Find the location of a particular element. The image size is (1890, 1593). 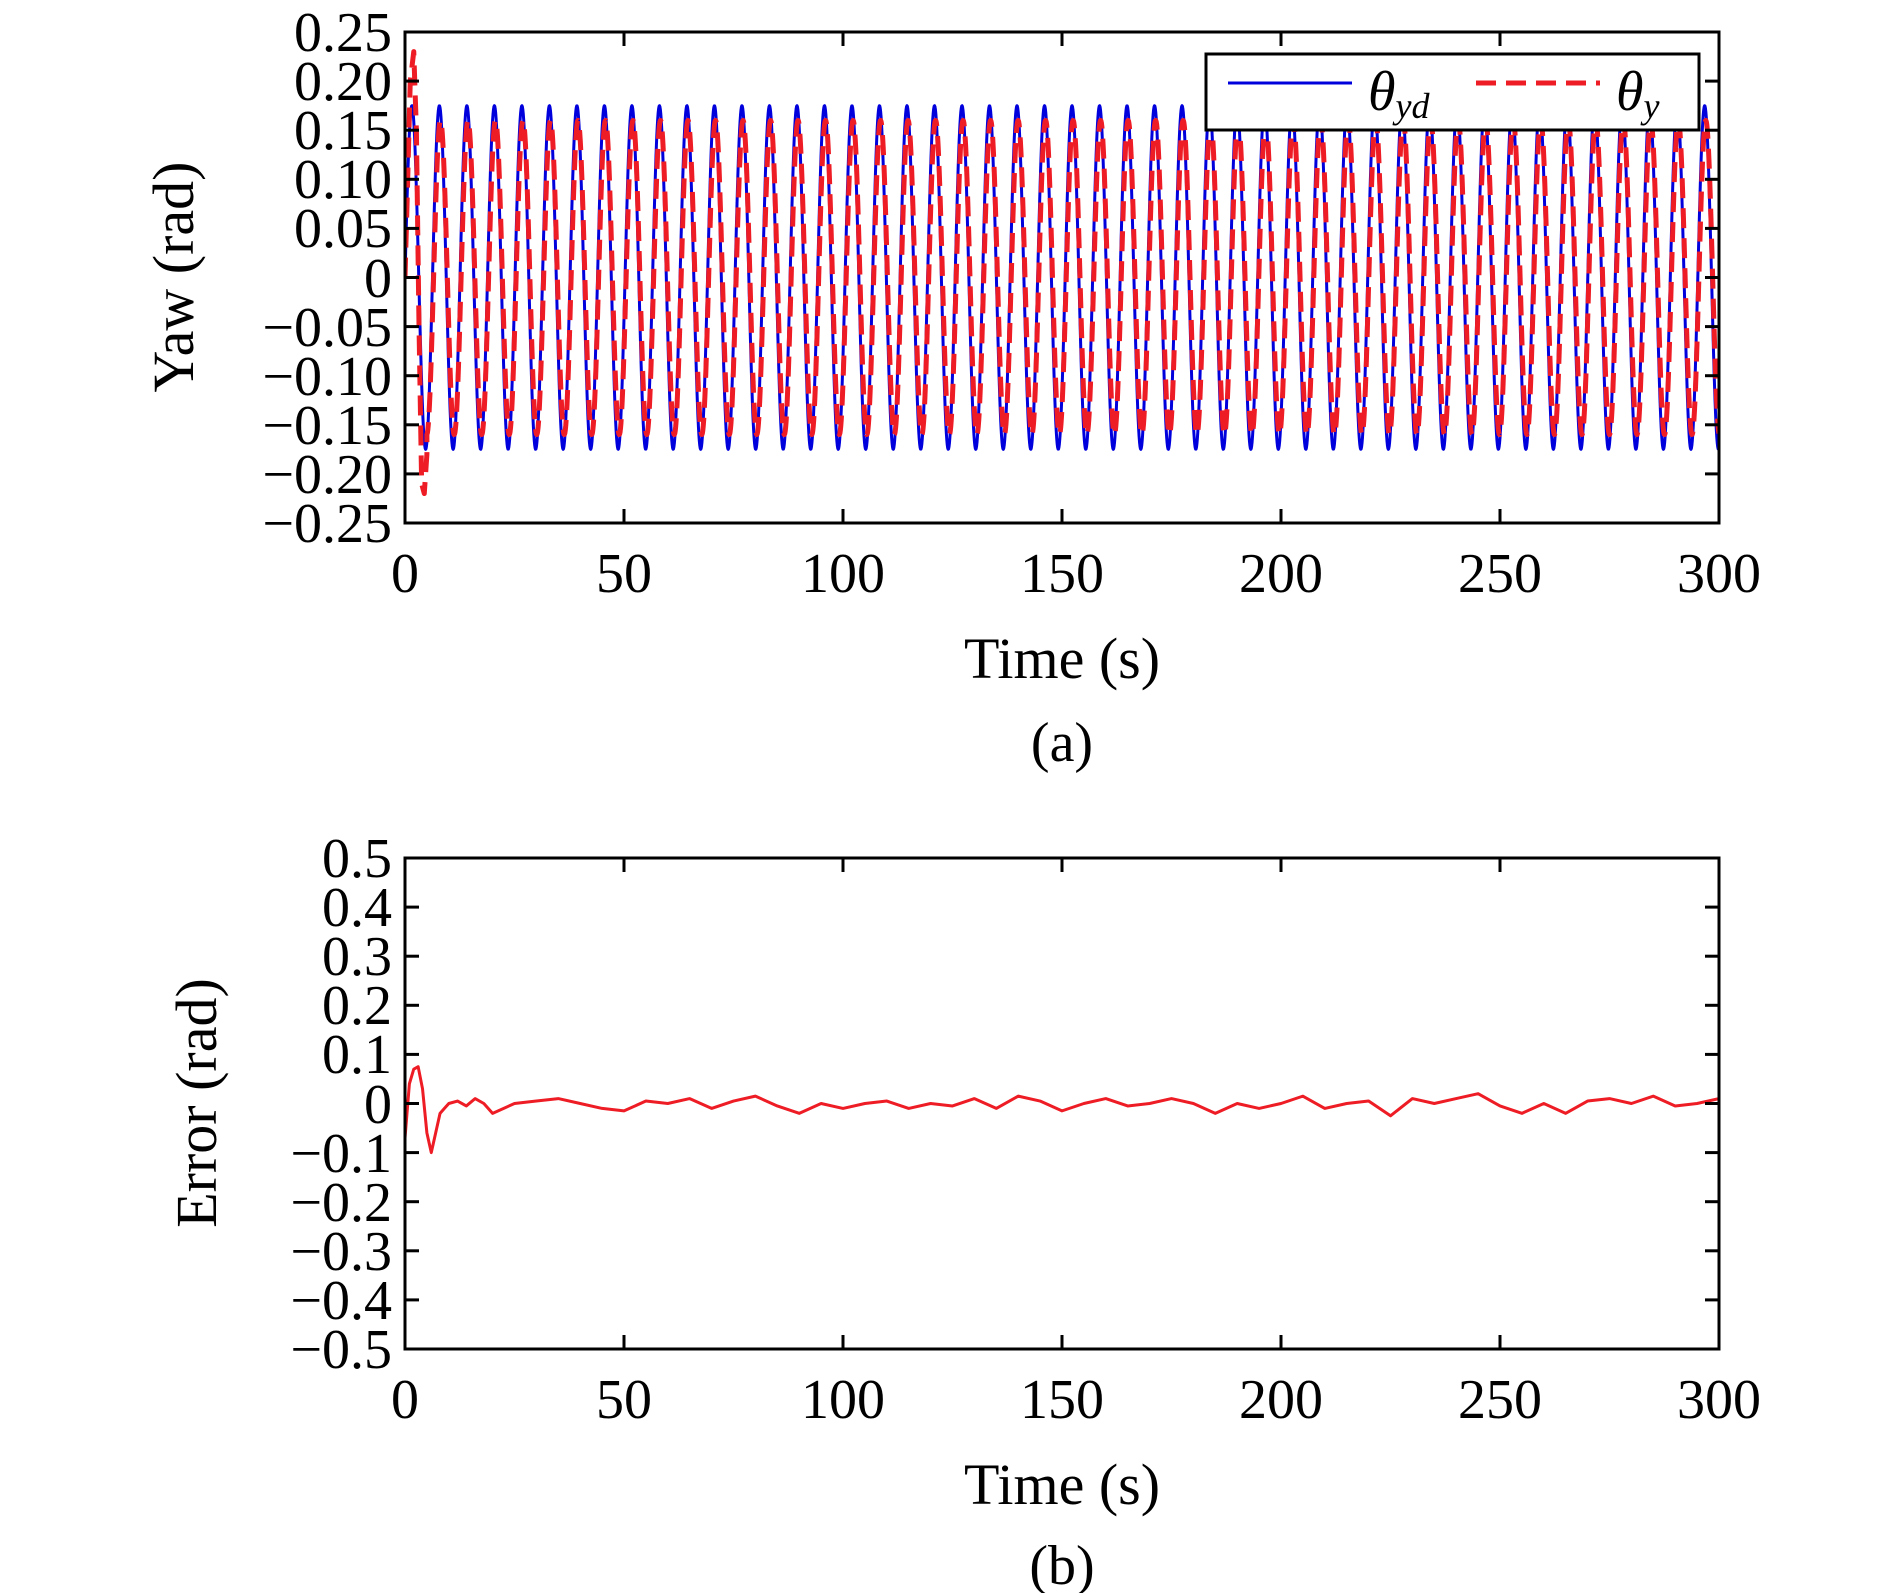

x-tick-labels-a: 0 50 100 150 200 250 300 is located at coordinates (1076, 574).